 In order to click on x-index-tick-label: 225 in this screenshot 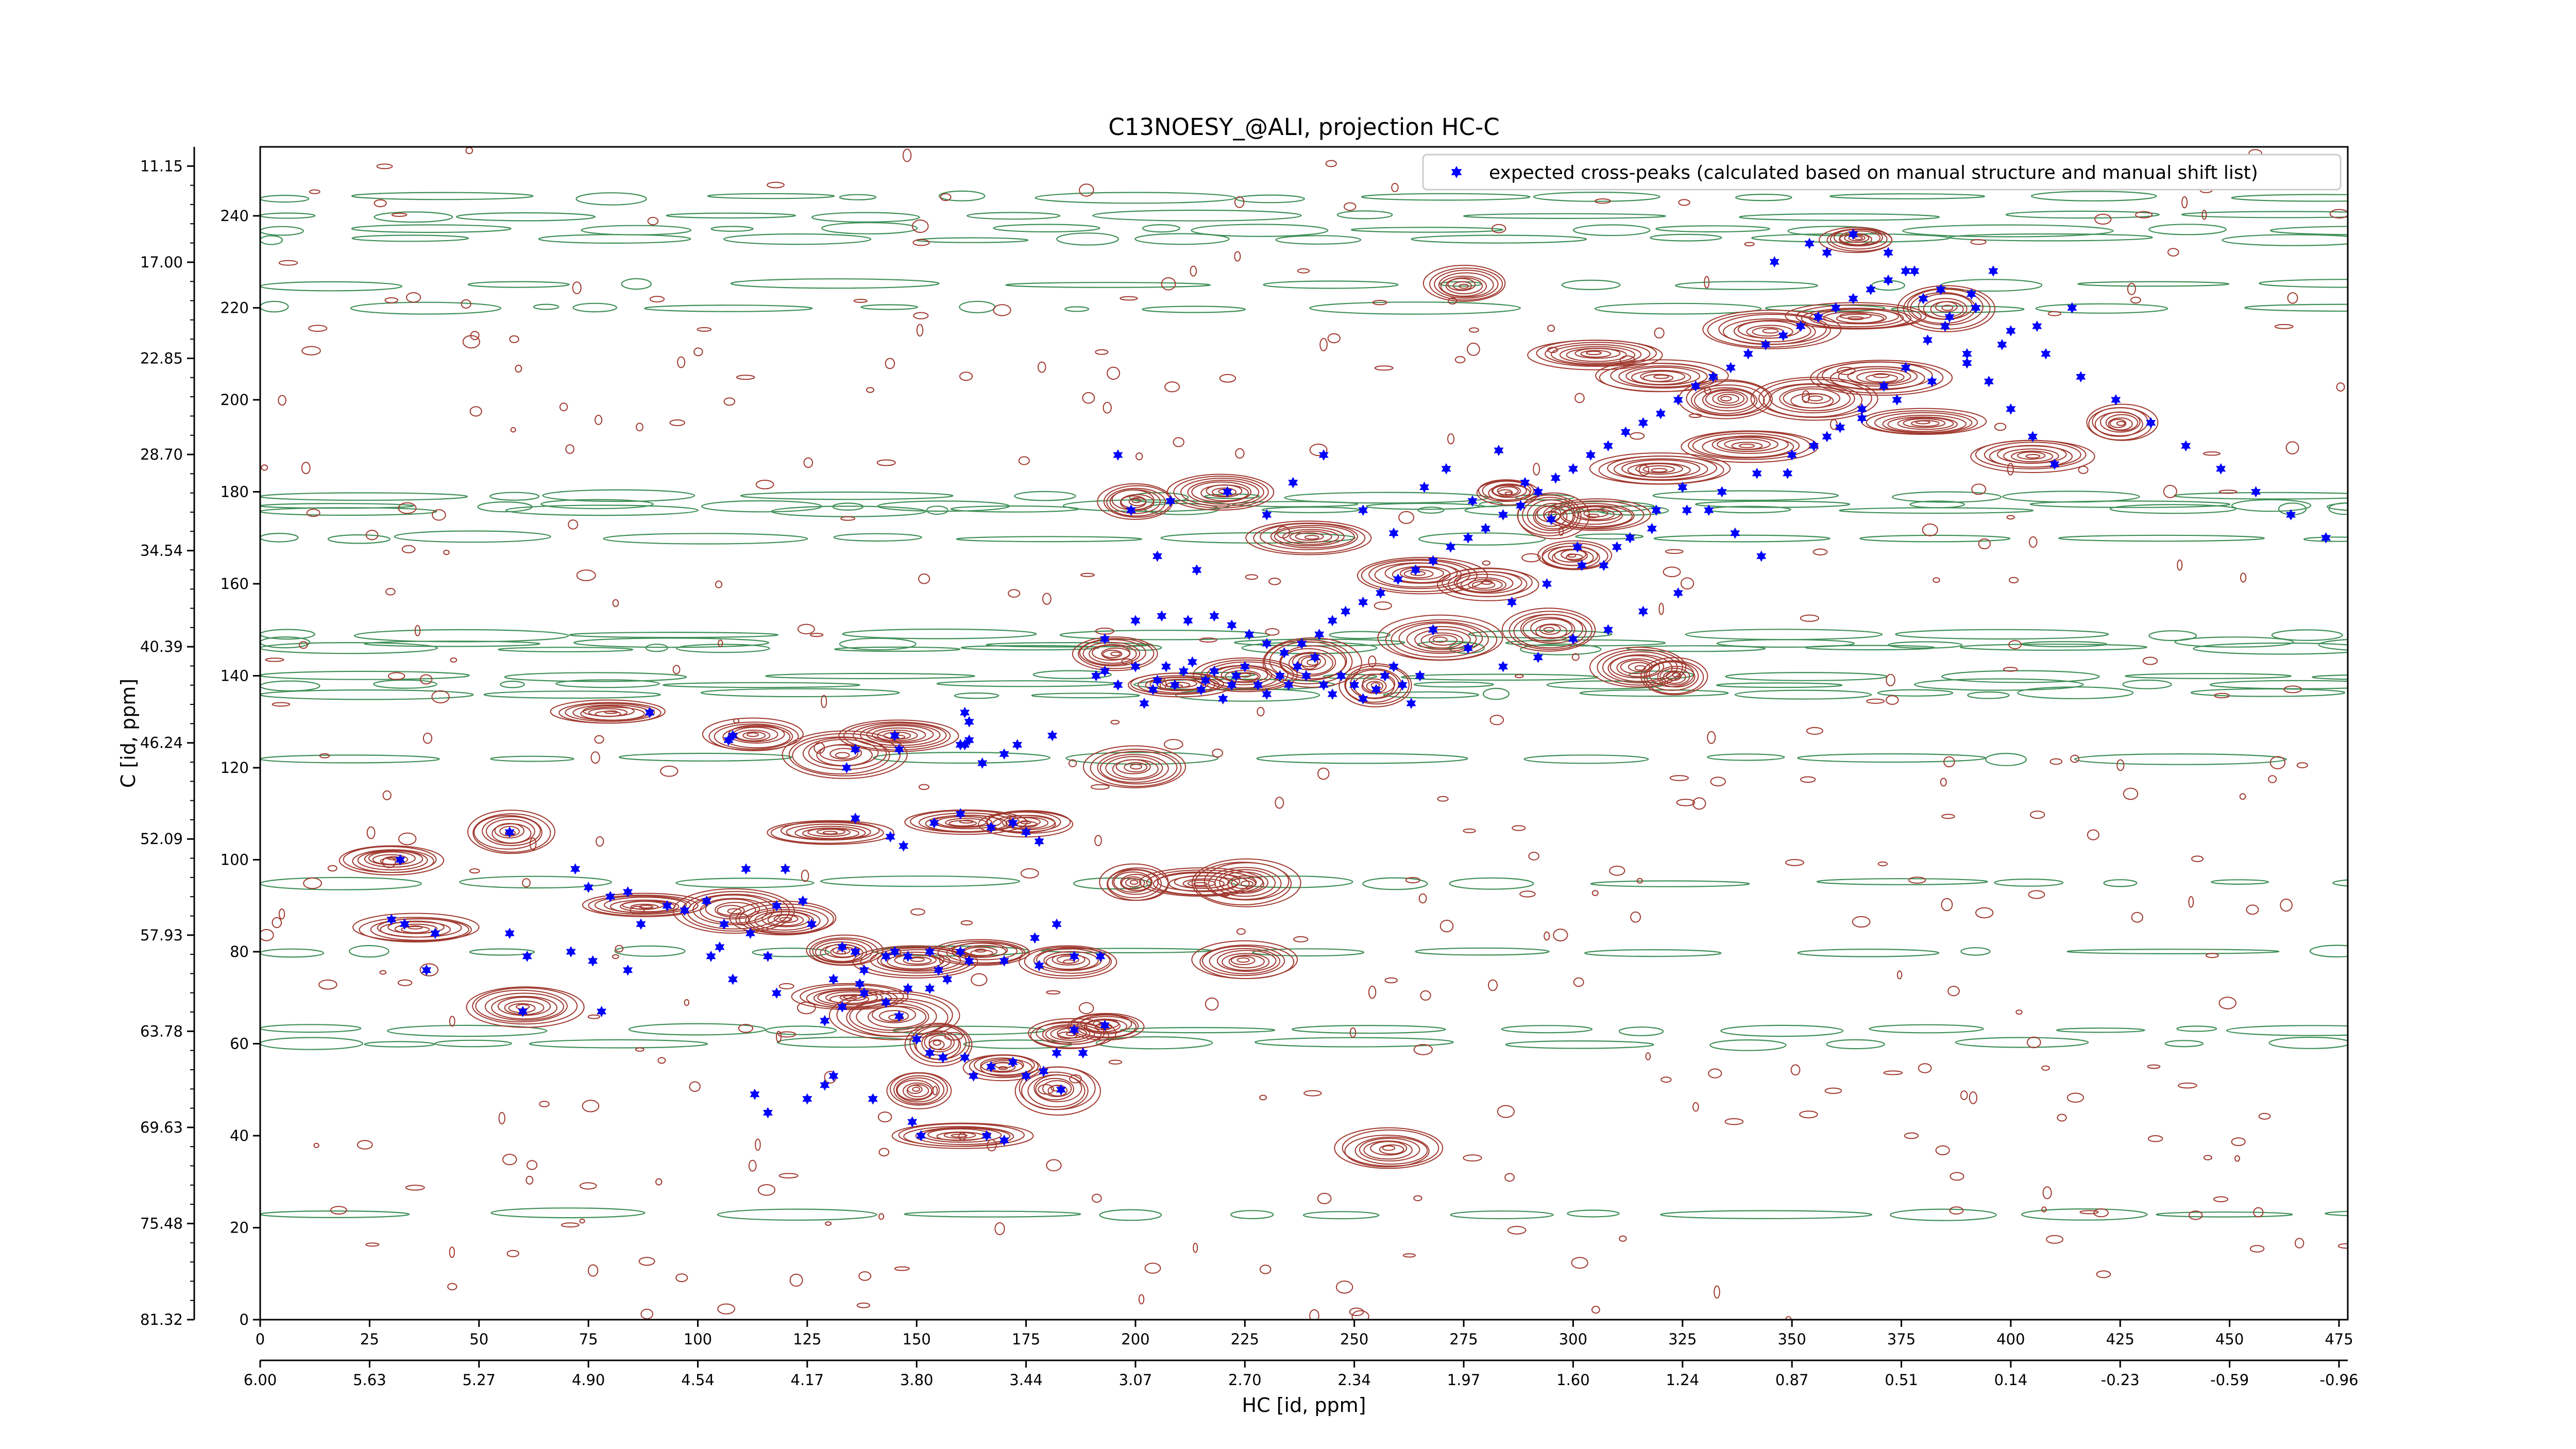, I will do `click(1245, 1339)`.